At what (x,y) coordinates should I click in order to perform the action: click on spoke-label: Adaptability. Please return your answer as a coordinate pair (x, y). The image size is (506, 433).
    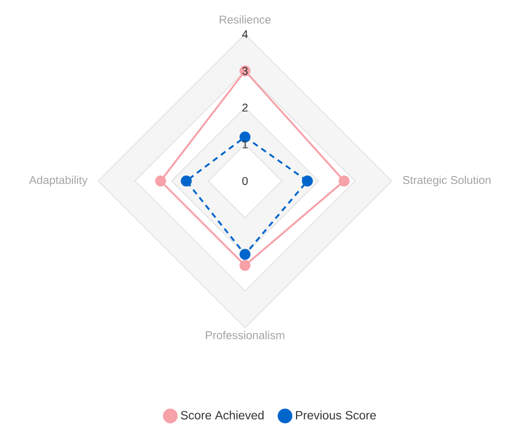
    Looking at the image, I should click on (58, 181).